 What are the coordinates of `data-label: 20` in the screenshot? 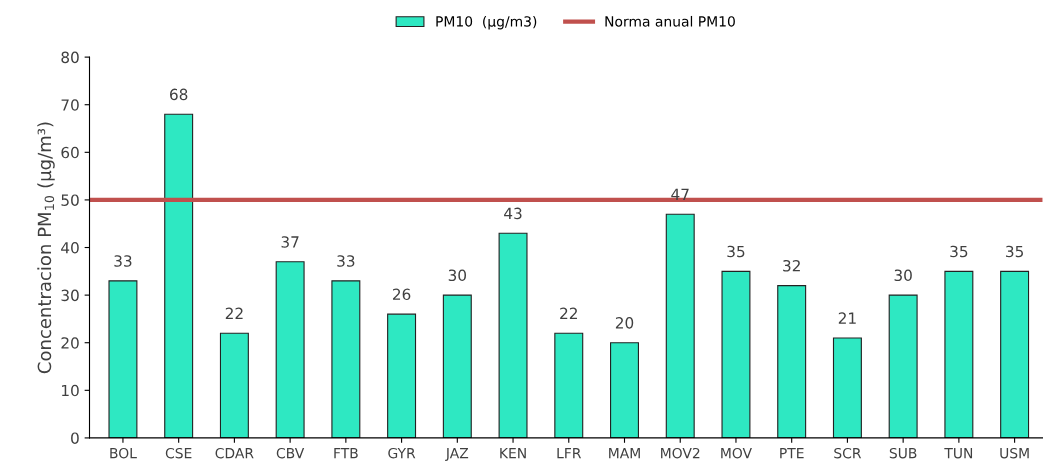 It's located at (624, 323).